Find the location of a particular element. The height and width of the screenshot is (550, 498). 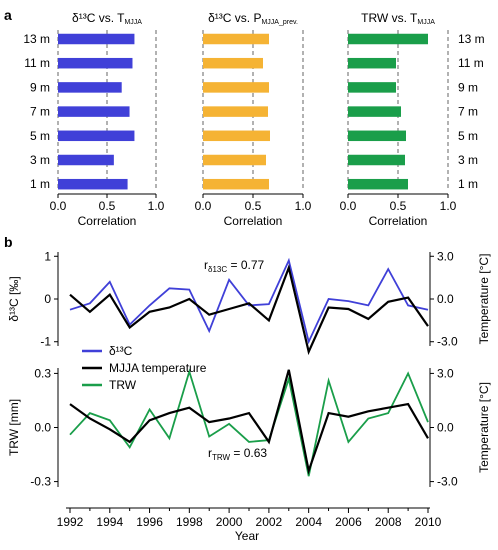

x-tick-label: 2000 is located at coordinates (229, 522).